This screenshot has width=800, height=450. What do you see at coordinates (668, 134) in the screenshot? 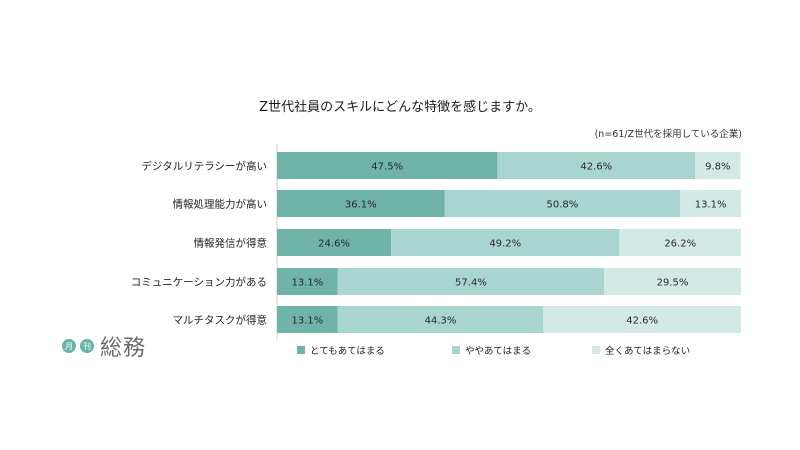
I see `sample-note: (n=61/Z世代を採用している企業)` at bounding box center [668, 134].